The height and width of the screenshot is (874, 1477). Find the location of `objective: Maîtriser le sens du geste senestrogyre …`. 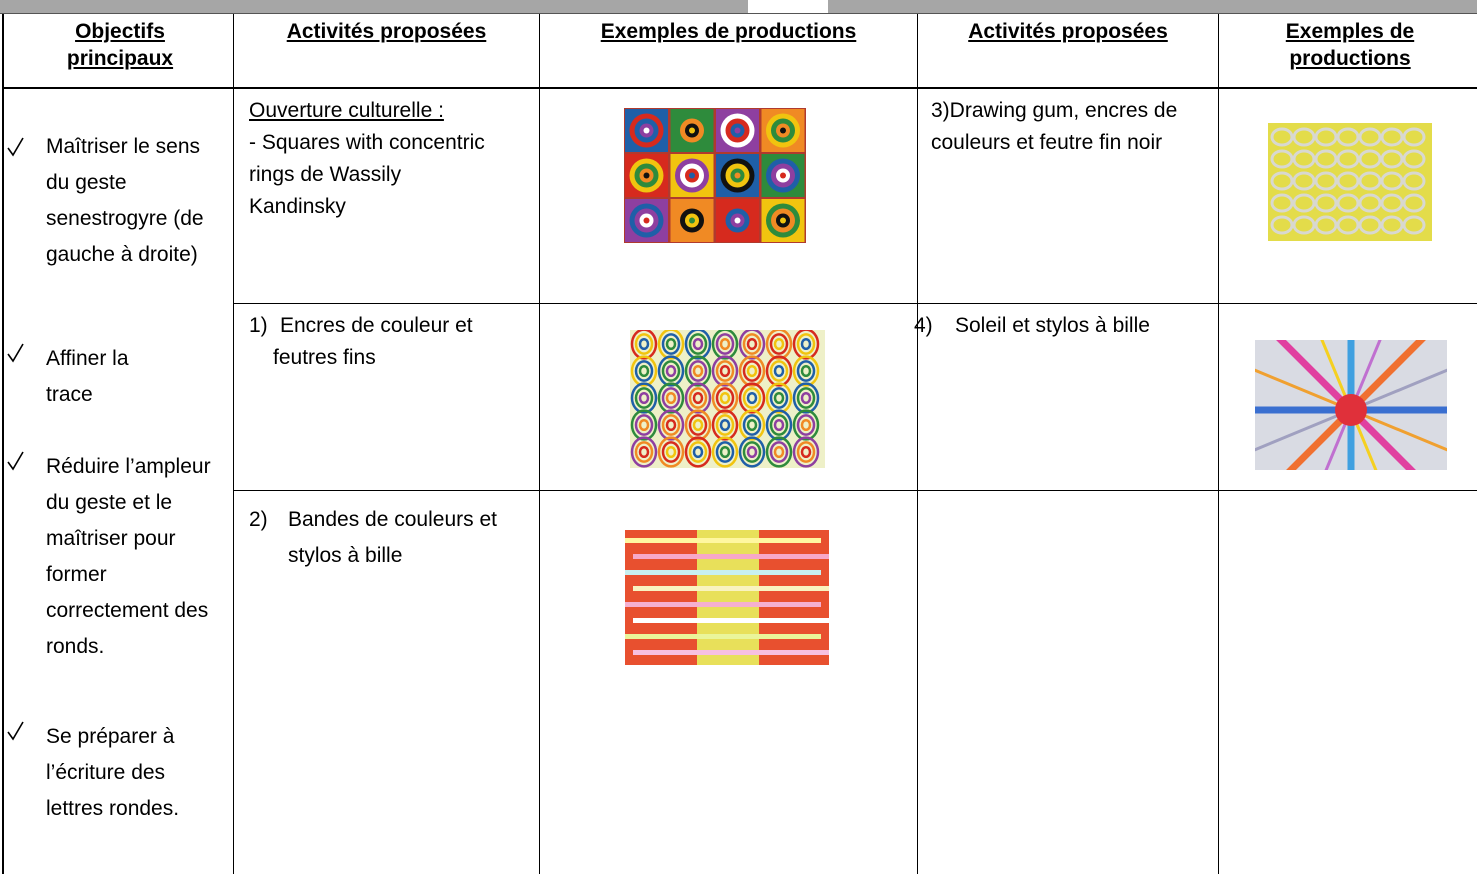

objective: Maîtriser le sens du geste senestrogyre … is located at coordinates (125, 200).